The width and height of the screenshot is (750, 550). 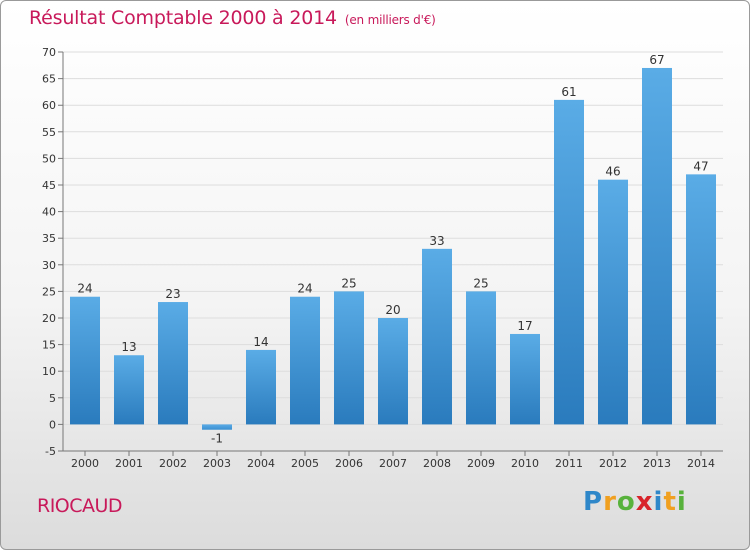 What do you see at coordinates (129, 463) in the screenshot?
I see `x-tick-label: 2001` at bounding box center [129, 463].